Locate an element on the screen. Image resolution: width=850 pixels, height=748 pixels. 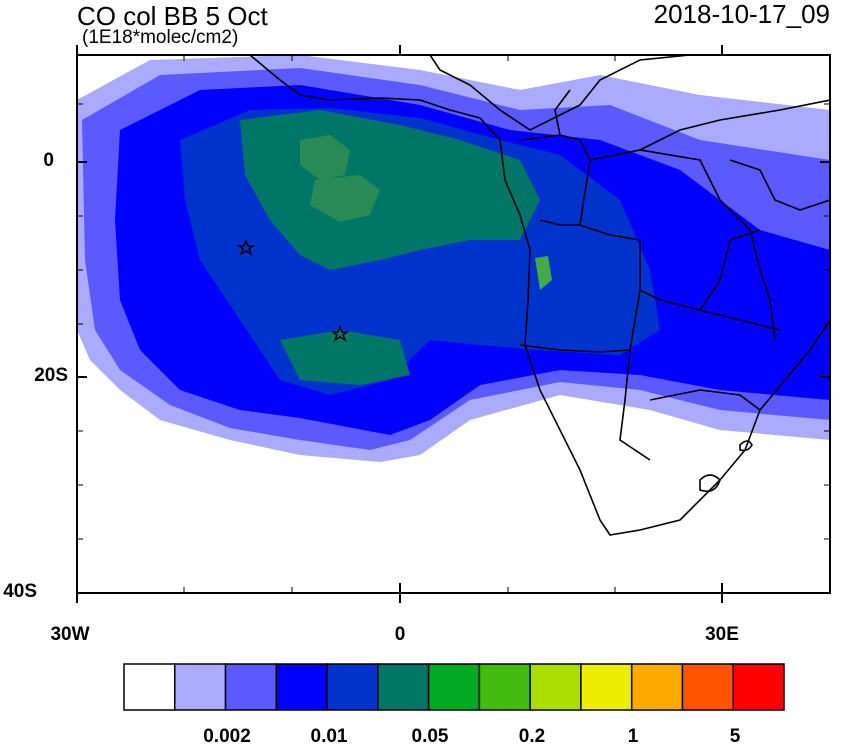
marker-group is located at coordinates (293, 290).